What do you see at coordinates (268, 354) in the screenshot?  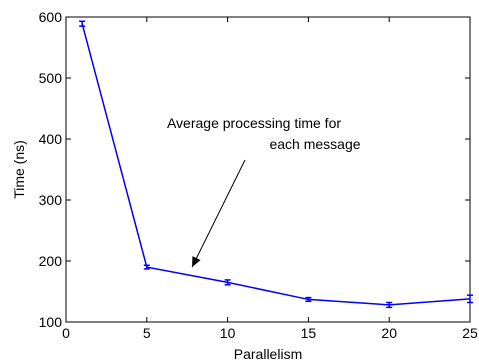 I see `x-axis-label: Parallelism` at bounding box center [268, 354].